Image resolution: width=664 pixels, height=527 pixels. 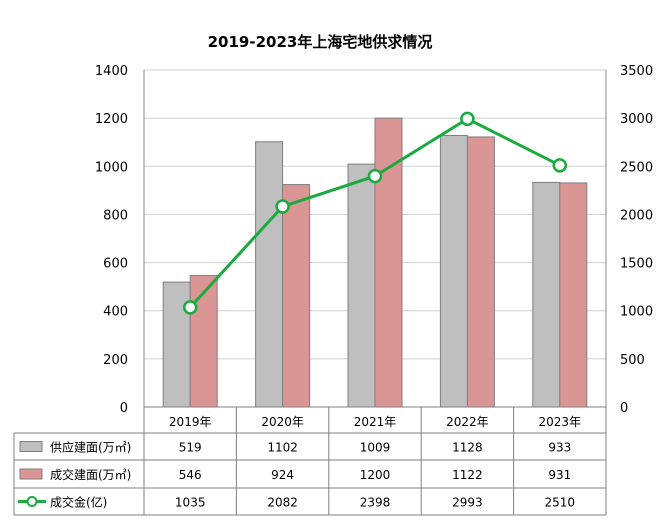 What do you see at coordinates (190, 475) in the screenshot?
I see `table-value: 546` at bounding box center [190, 475].